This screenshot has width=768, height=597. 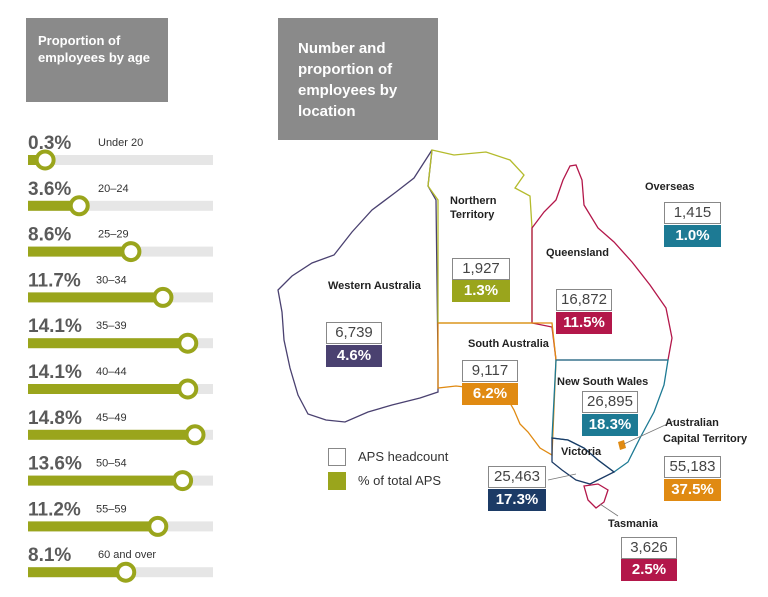 I want to click on age-percent-label-0: 0.3%, so click(x=49, y=143).